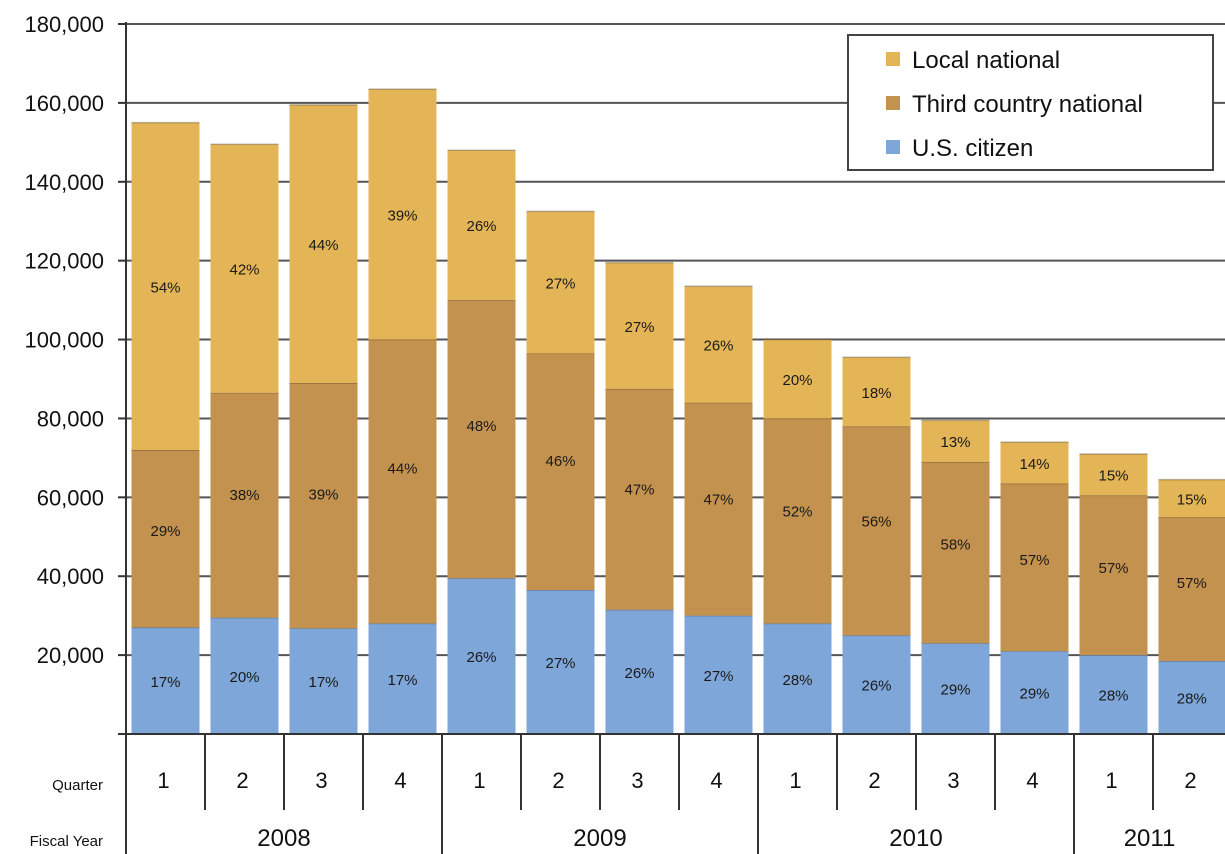 The image size is (1225, 854). What do you see at coordinates (64, 24) in the screenshot?
I see `y-tick-label: 180,000` at bounding box center [64, 24].